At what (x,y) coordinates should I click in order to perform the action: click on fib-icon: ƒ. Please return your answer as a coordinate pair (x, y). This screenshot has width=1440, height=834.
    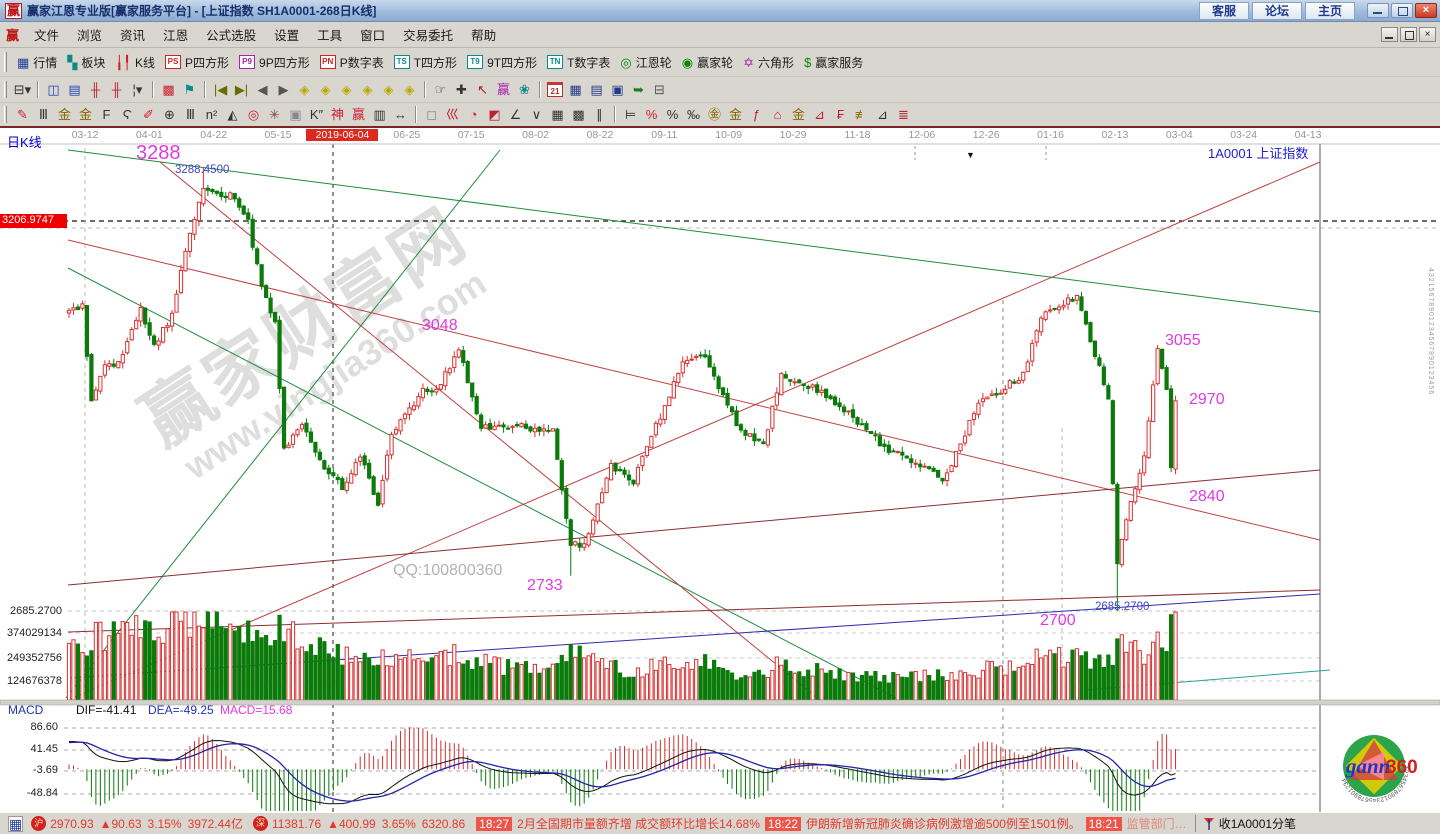
    Looking at the image, I should click on (756, 114).